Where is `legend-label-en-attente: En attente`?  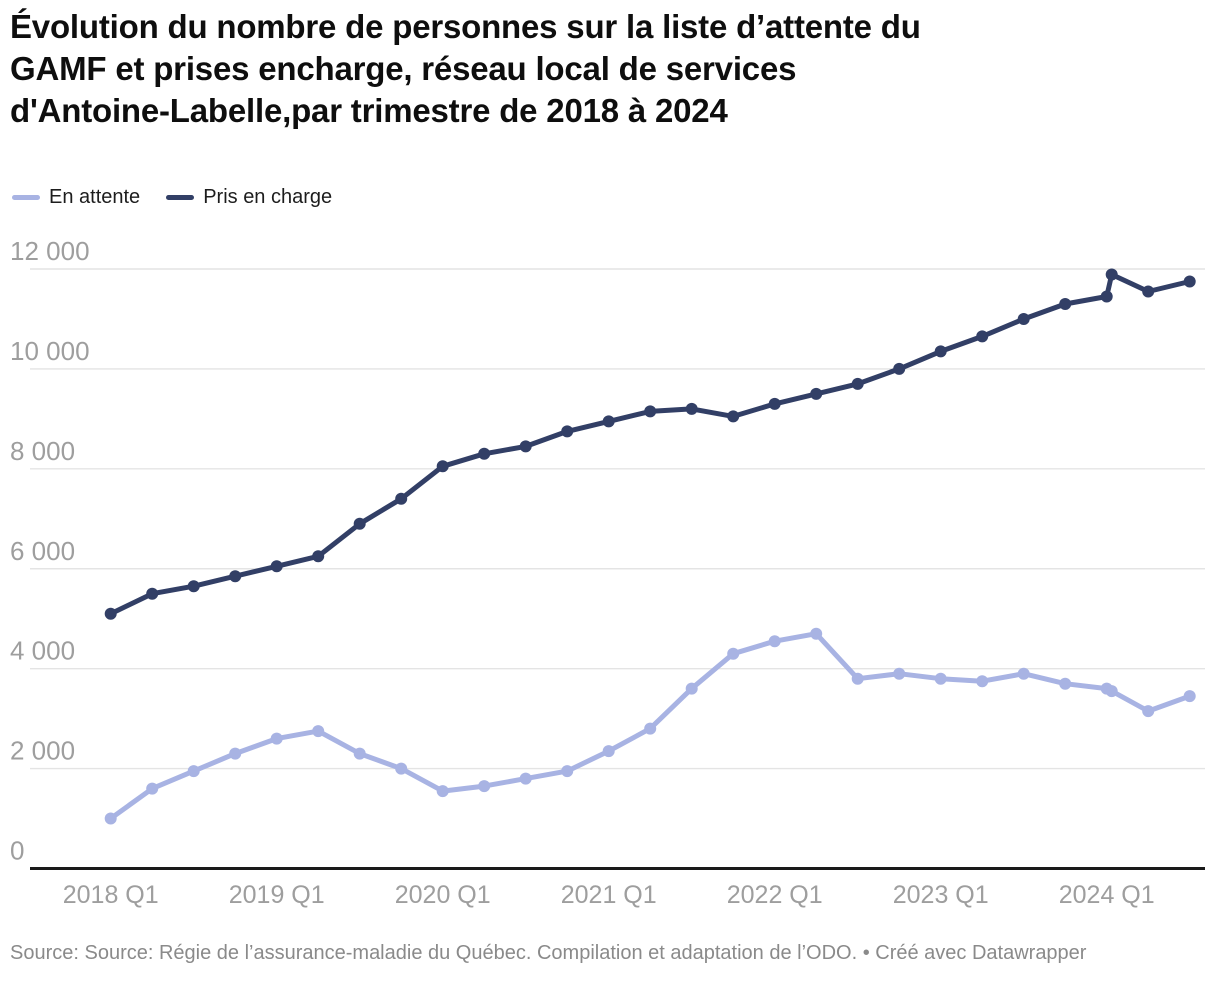
legend-label-en-attente: En attente is located at coordinates (95, 197).